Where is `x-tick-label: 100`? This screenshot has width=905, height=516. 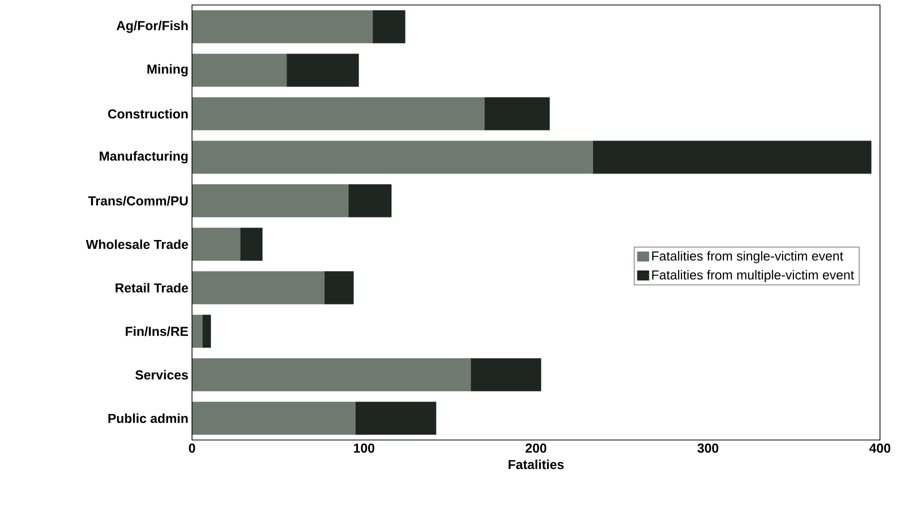 x-tick-label: 100 is located at coordinates (364, 448).